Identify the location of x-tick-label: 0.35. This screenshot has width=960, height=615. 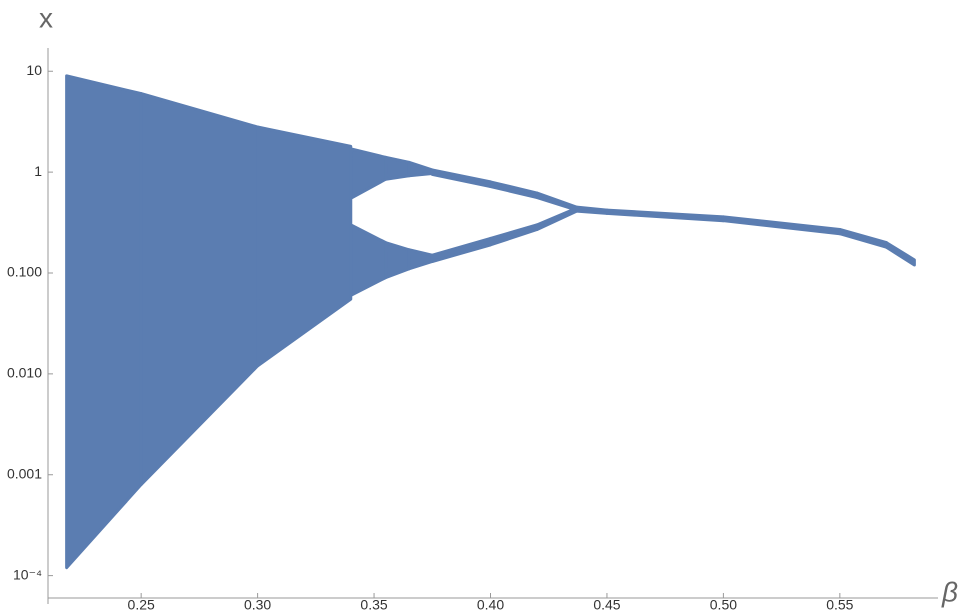
(373, 605).